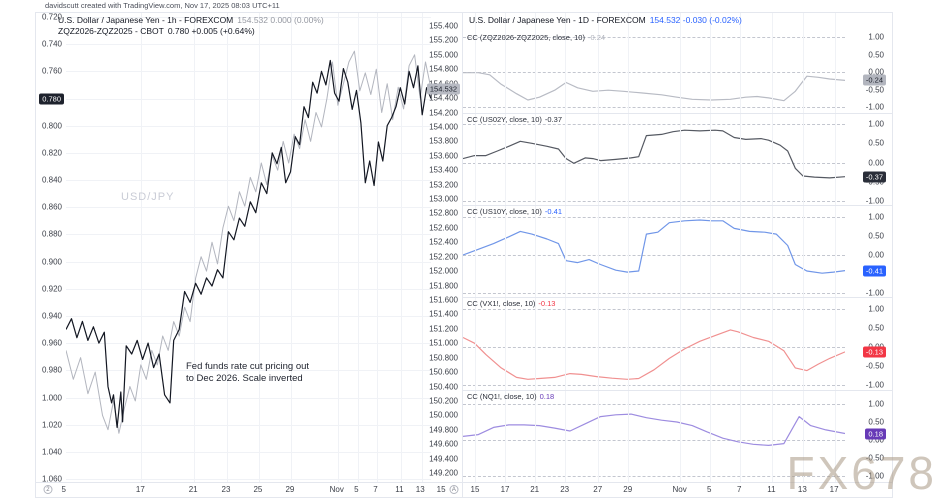  I want to click on axis-tick: 155.200, so click(443, 40).